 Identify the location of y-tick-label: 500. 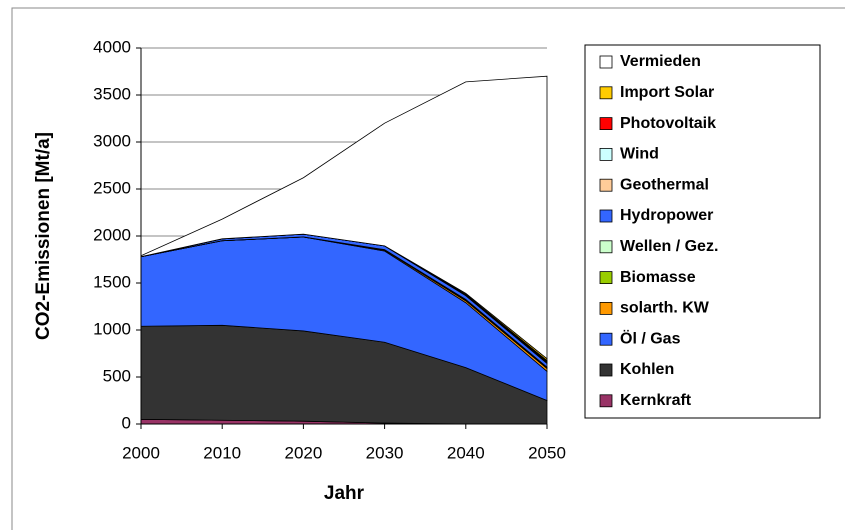
(117, 375).